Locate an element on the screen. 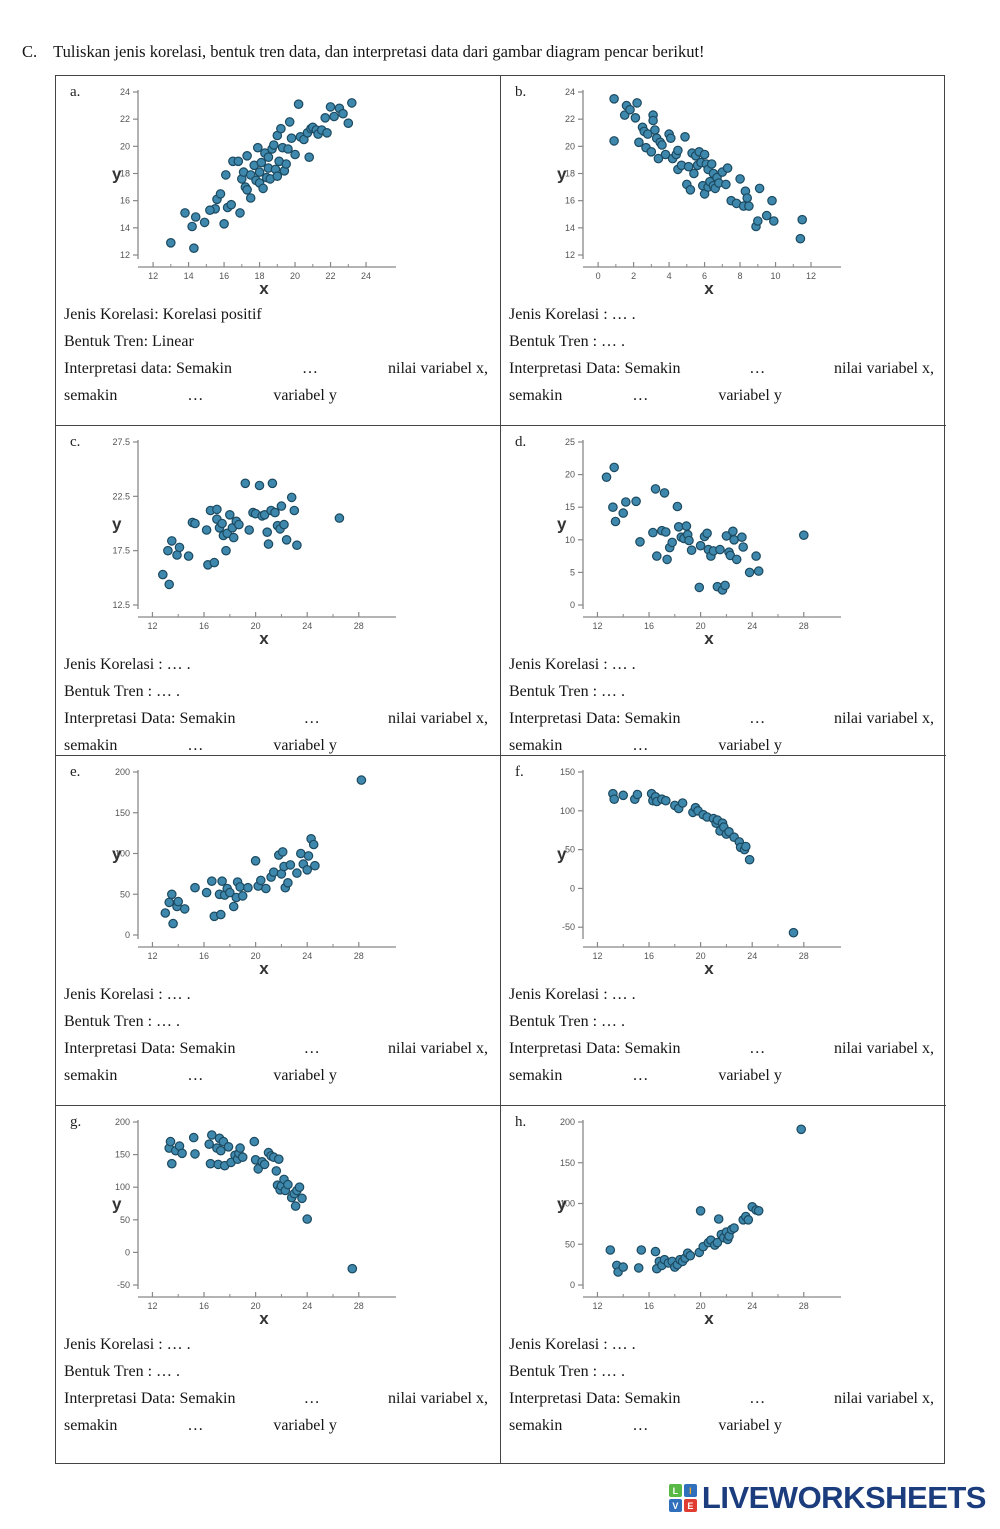 The height and width of the screenshot is (1529, 1000). chart-label-a: a. is located at coordinates (75, 92).